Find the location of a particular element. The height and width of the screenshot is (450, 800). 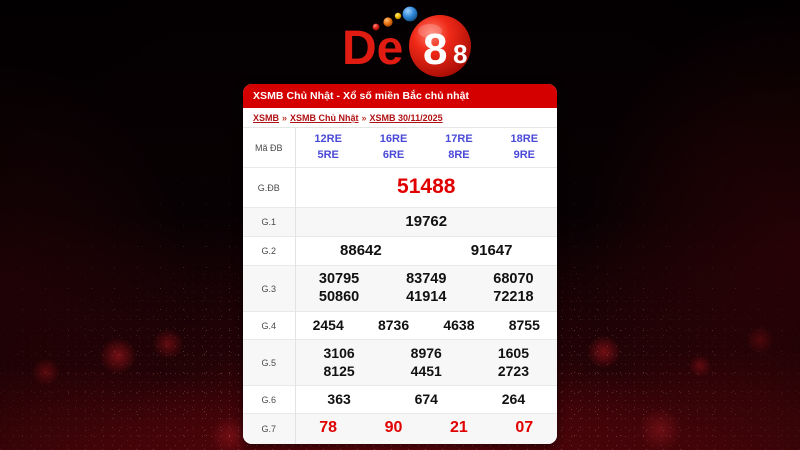

row-values-g1: 19762 is located at coordinates (426, 222).